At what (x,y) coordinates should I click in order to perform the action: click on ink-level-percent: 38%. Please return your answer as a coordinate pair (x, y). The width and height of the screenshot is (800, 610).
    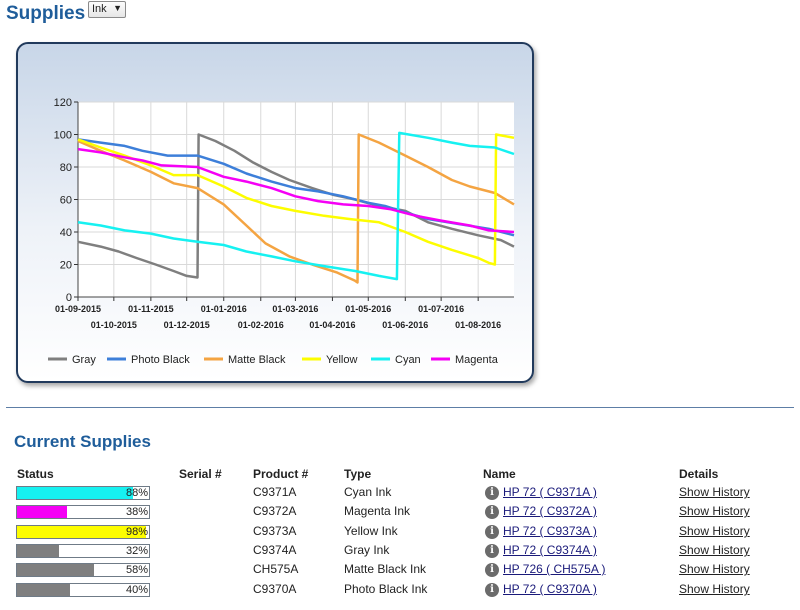
    Looking at the image, I should click on (136, 512).